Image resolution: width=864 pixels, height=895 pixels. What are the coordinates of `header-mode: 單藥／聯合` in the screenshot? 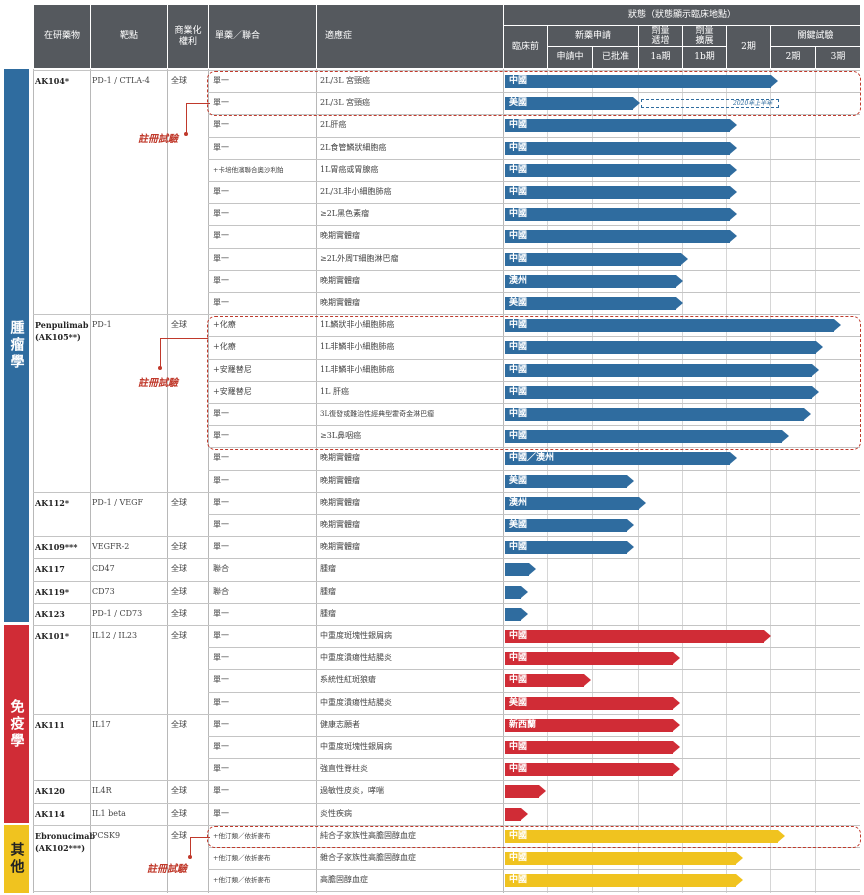 It's located at (262, 36).